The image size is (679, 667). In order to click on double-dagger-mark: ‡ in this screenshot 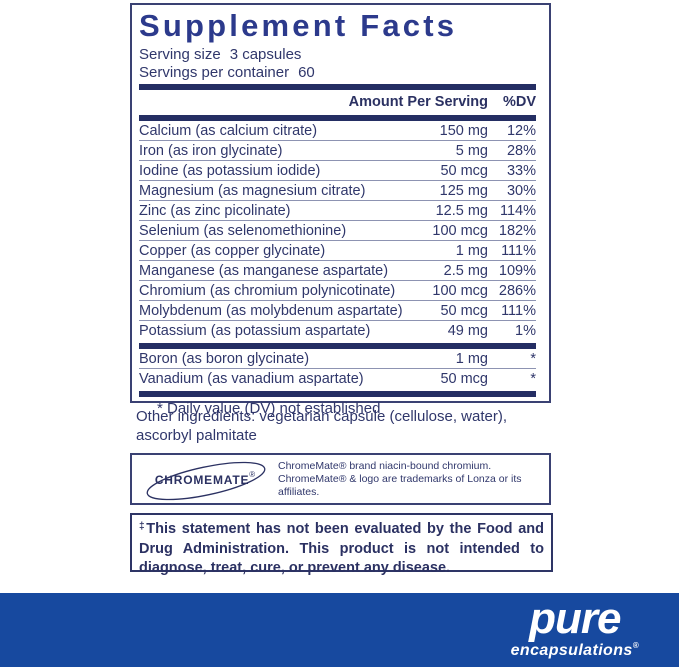, I will do `click(143, 526)`.